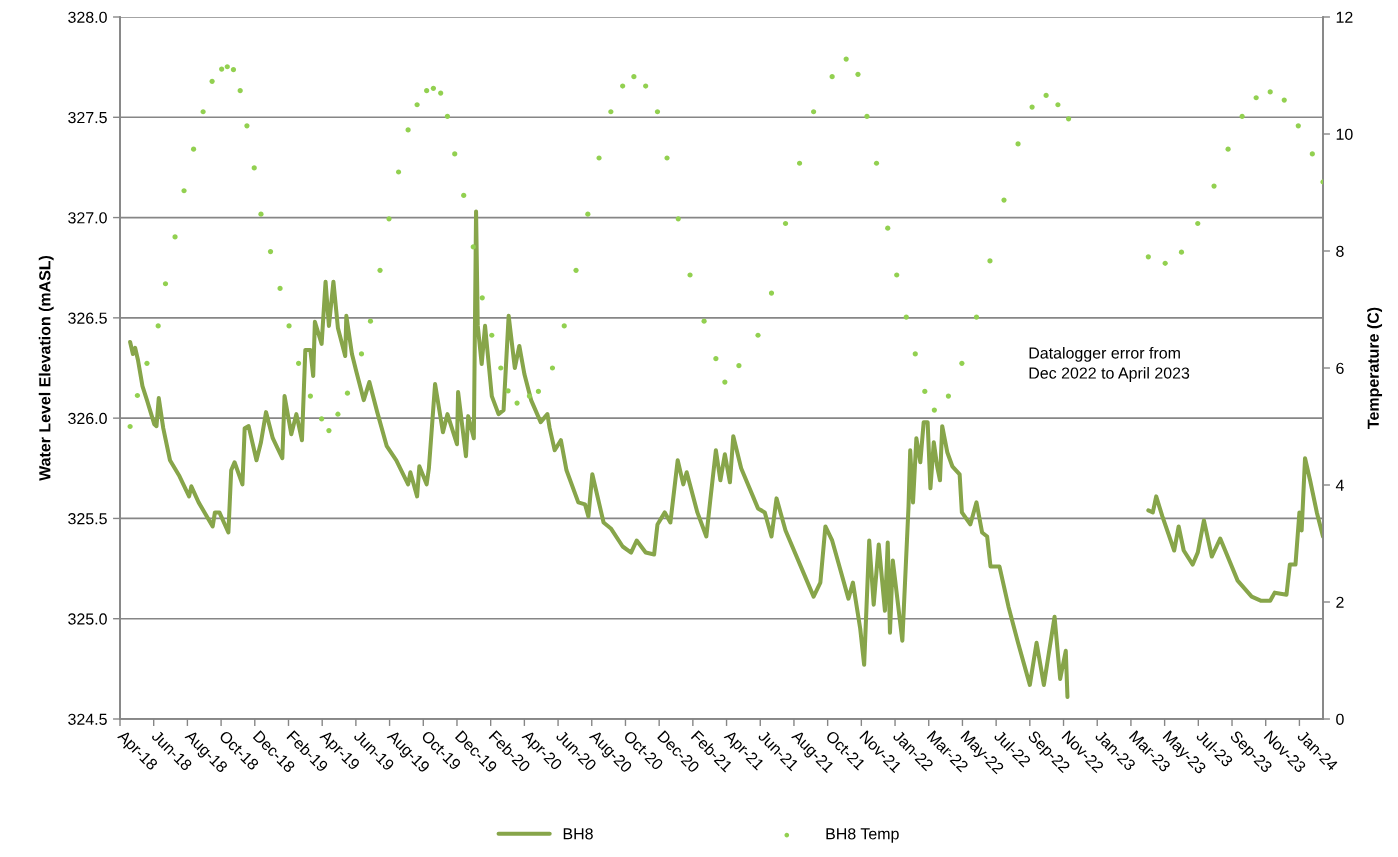 The width and height of the screenshot is (1398, 857). I want to click on y2-tick-label: 12, so click(1344, 17).